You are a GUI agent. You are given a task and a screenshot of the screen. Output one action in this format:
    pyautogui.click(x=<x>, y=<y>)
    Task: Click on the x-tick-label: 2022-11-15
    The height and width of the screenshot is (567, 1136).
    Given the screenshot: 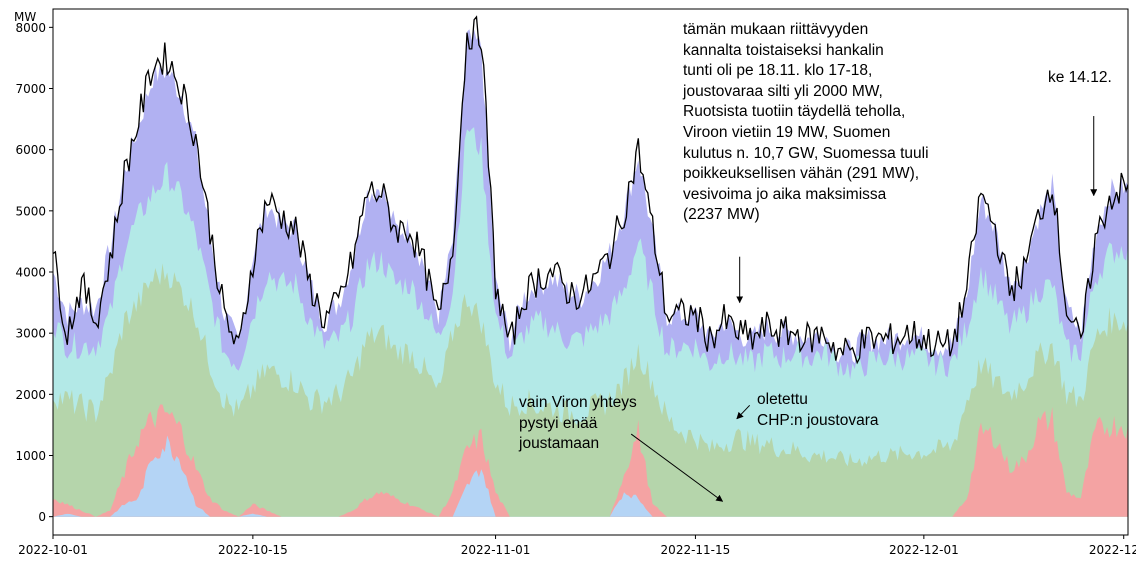 What is the action you would take?
    pyautogui.click(x=696, y=550)
    